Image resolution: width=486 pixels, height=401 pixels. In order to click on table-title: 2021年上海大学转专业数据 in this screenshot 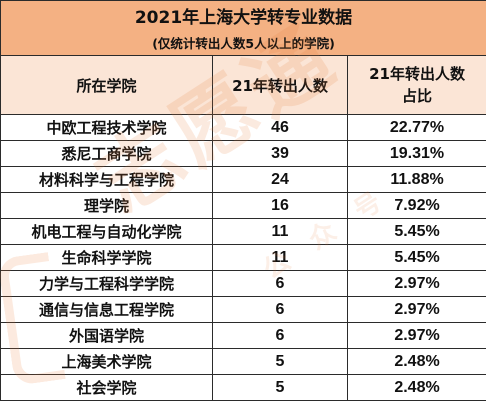, I will do `click(243, 15)`.